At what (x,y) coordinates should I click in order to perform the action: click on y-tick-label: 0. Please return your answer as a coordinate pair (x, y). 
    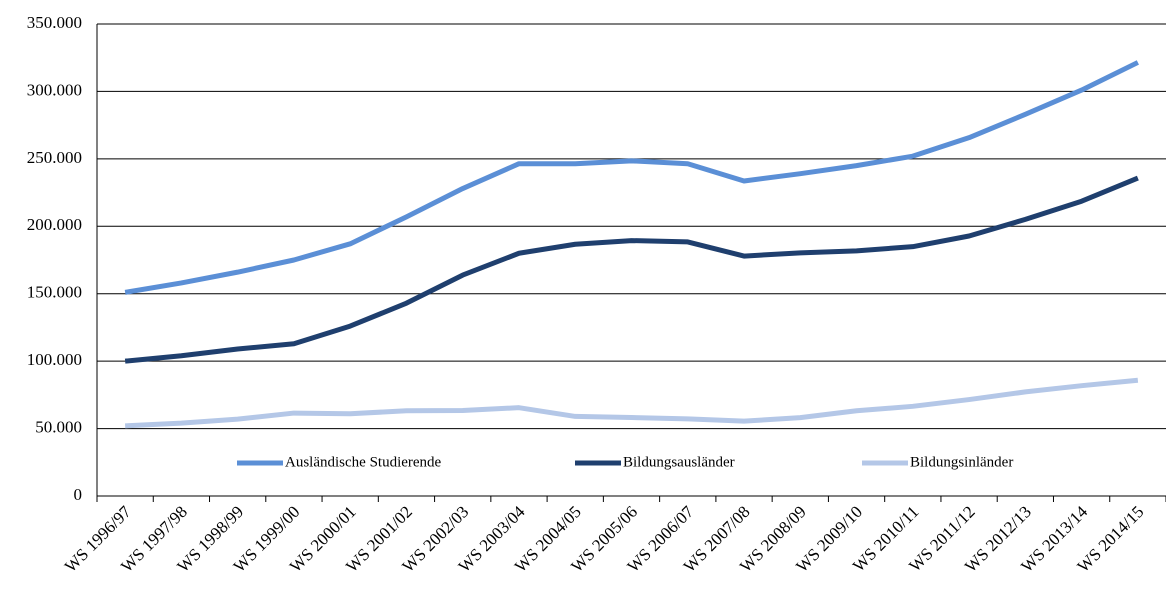
    Looking at the image, I should click on (78, 494).